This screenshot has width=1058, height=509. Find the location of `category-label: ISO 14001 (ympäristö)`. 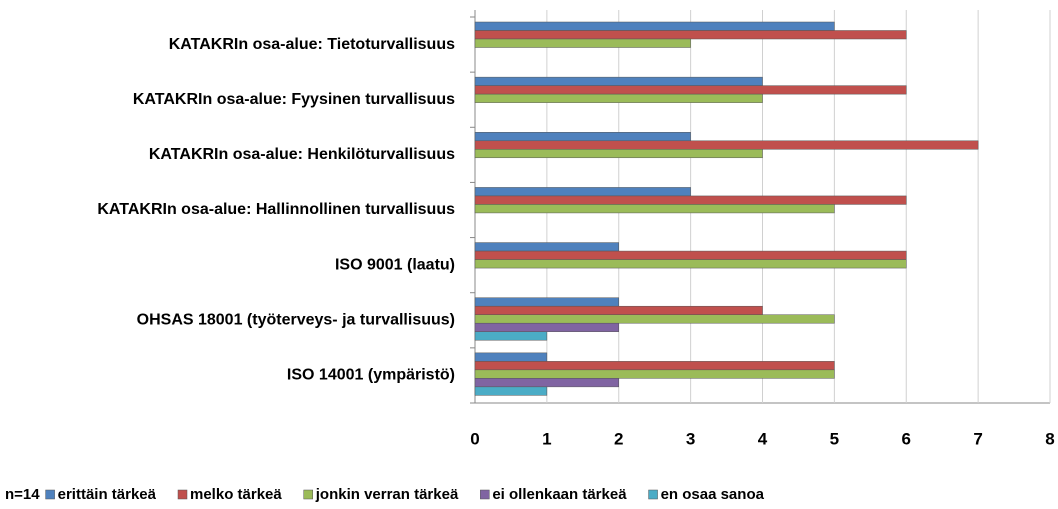

category-label: ISO 14001 (ympäristö) is located at coordinates (371, 375).